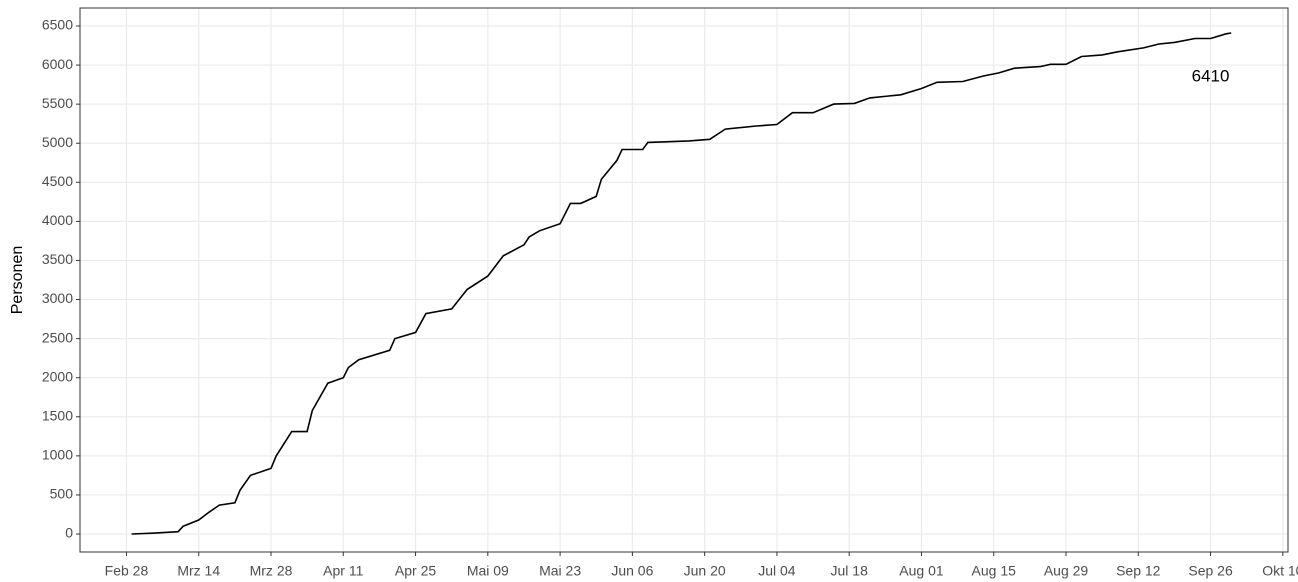 Image resolution: width=1298 pixels, height=582 pixels. Describe the element at coordinates (57, 64) in the screenshot. I see `y-tick-label: 6000` at that location.